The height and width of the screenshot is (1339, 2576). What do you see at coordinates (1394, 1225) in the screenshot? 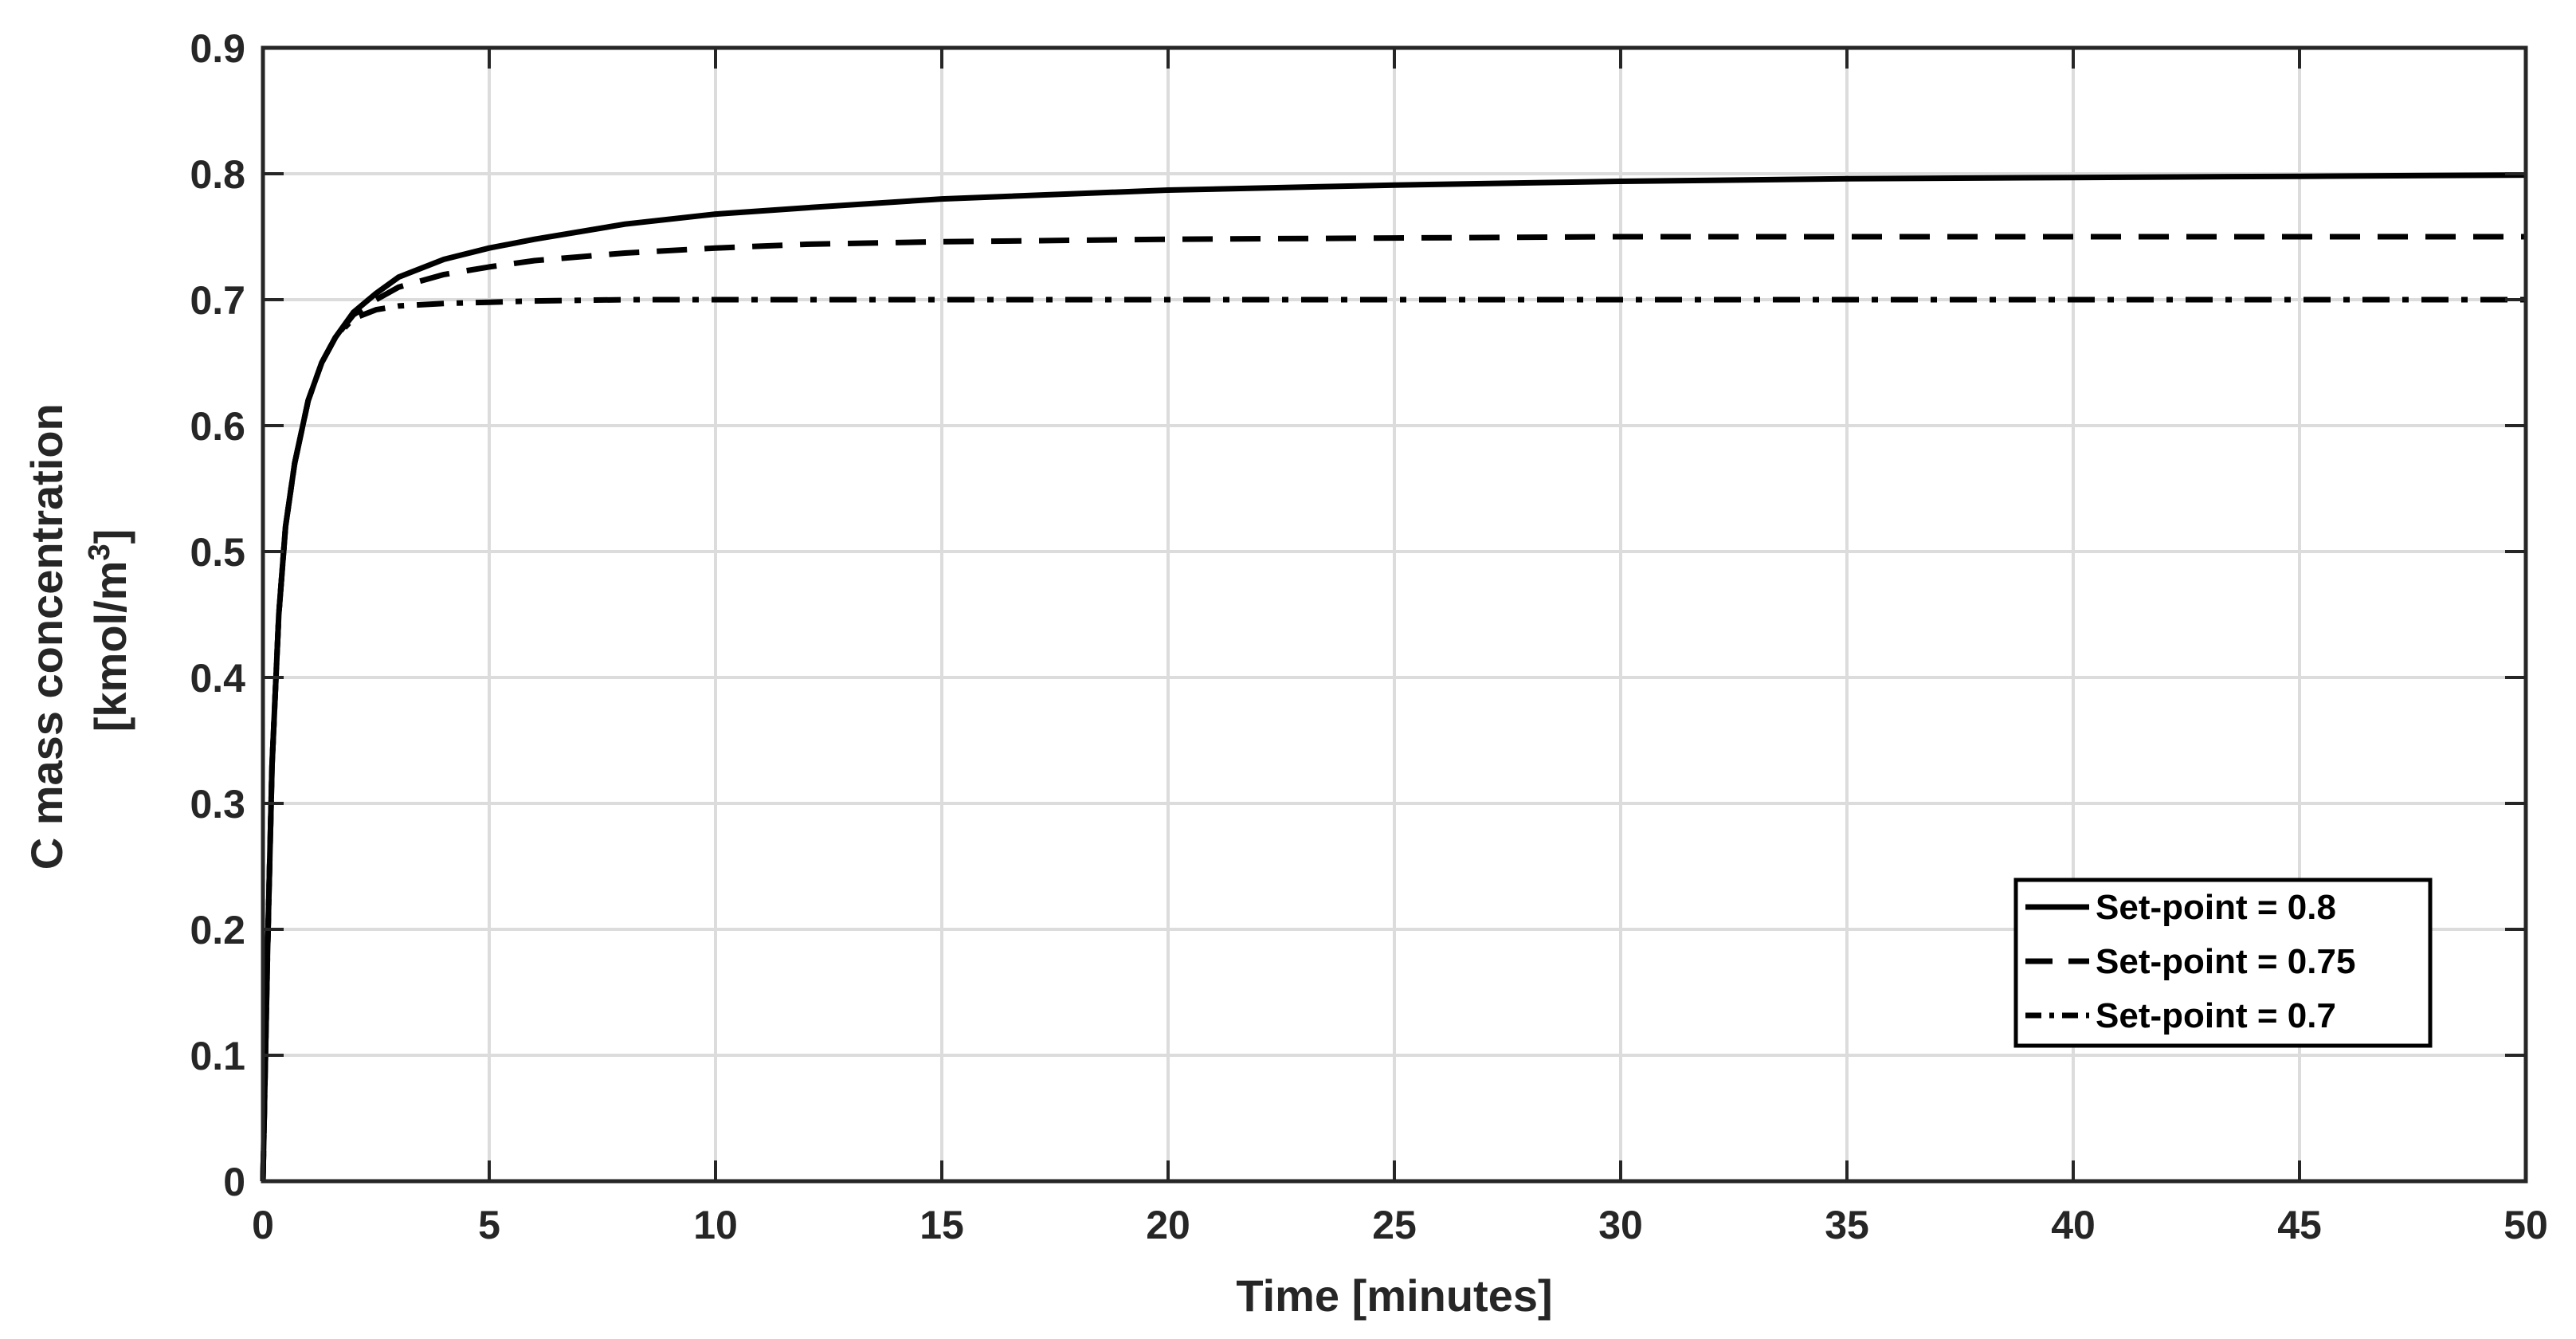
I see `x-tick-label-5: 25` at bounding box center [1394, 1225].